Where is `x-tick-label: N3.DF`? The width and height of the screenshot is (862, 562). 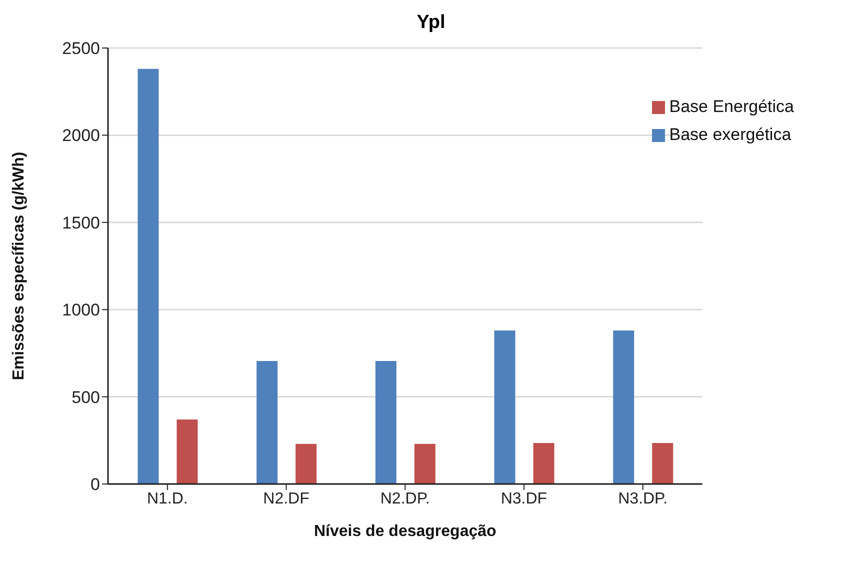
x-tick-label: N3.DF is located at coordinates (524, 499).